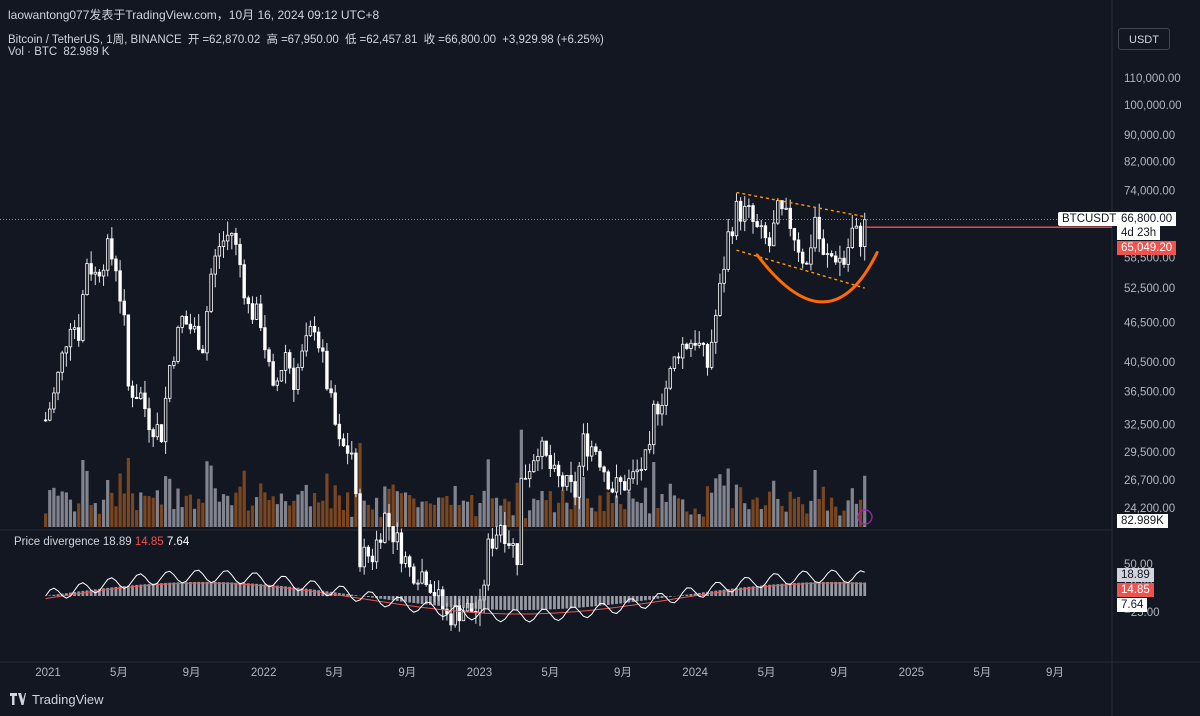 Image resolution: width=1200 pixels, height=716 pixels. I want to click on volume-legend: Vol · BTC 82.989 K, so click(60, 52).